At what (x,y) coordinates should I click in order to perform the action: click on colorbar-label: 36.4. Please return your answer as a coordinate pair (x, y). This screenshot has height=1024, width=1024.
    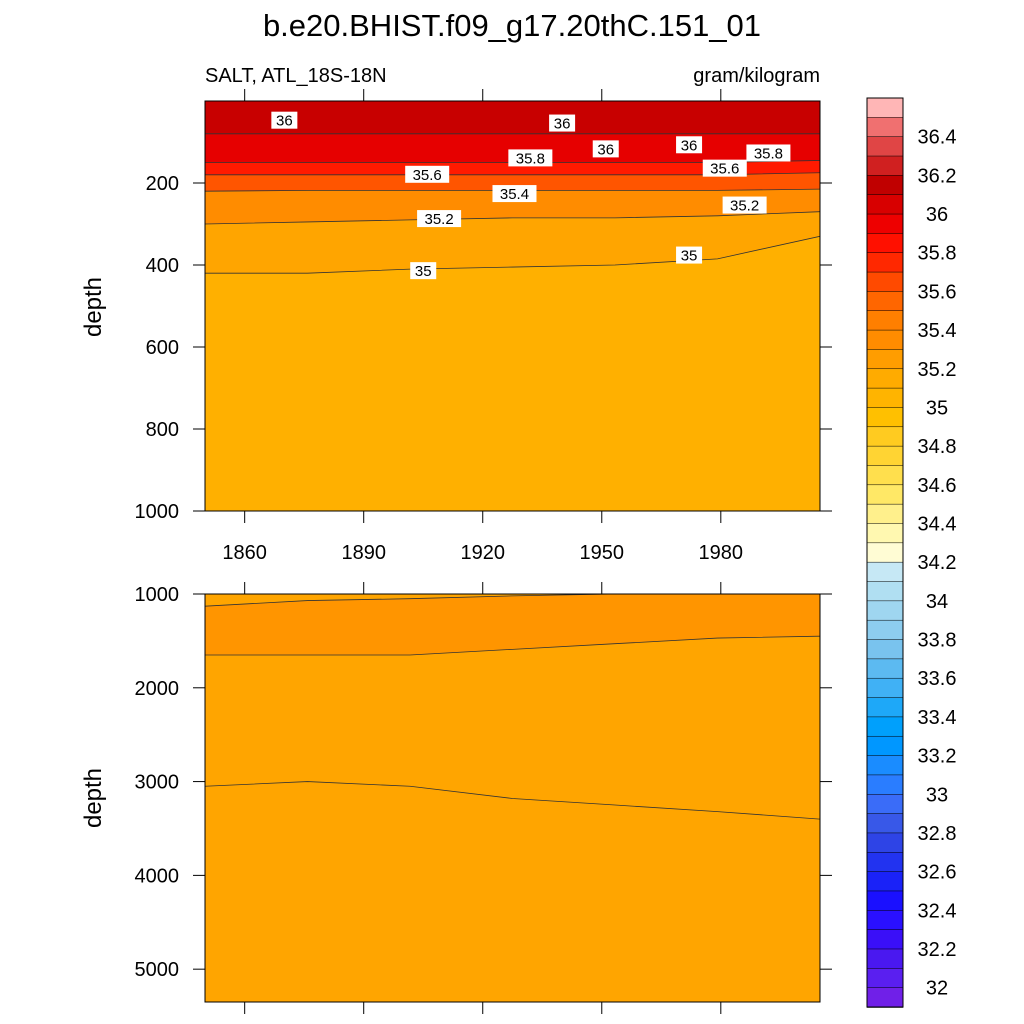
    Looking at the image, I should click on (937, 138).